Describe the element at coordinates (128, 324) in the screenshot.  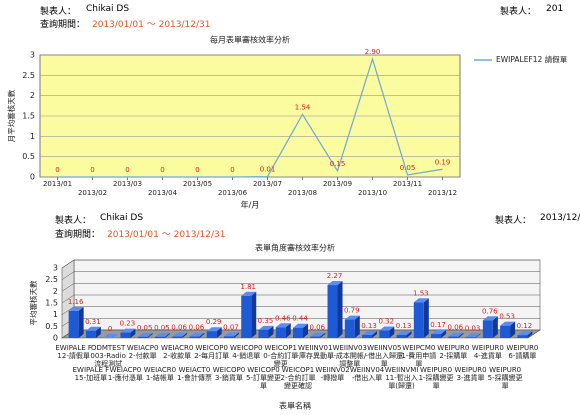
I see `data-label: 0.23` at that location.